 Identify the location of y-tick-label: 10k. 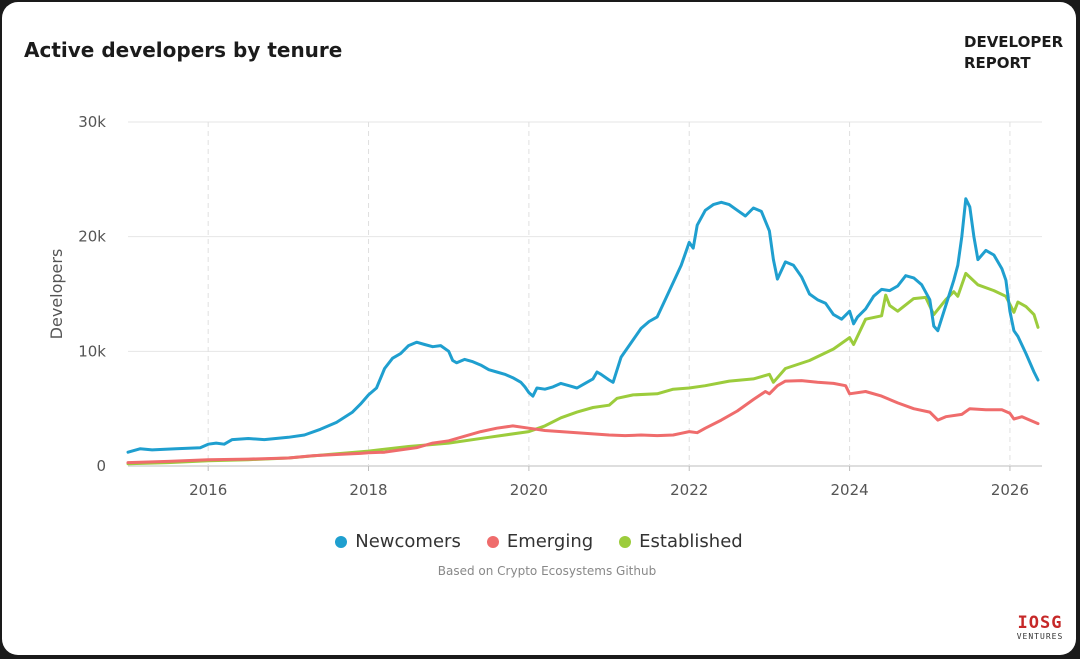
(92, 351).